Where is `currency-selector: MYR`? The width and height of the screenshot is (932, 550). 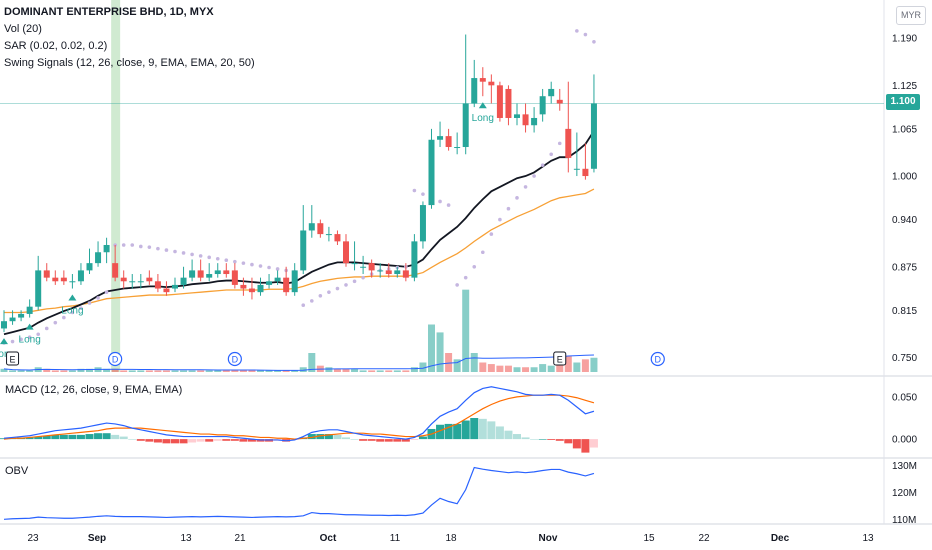
currency-selector: MYR is located at coordinates (911, 15).